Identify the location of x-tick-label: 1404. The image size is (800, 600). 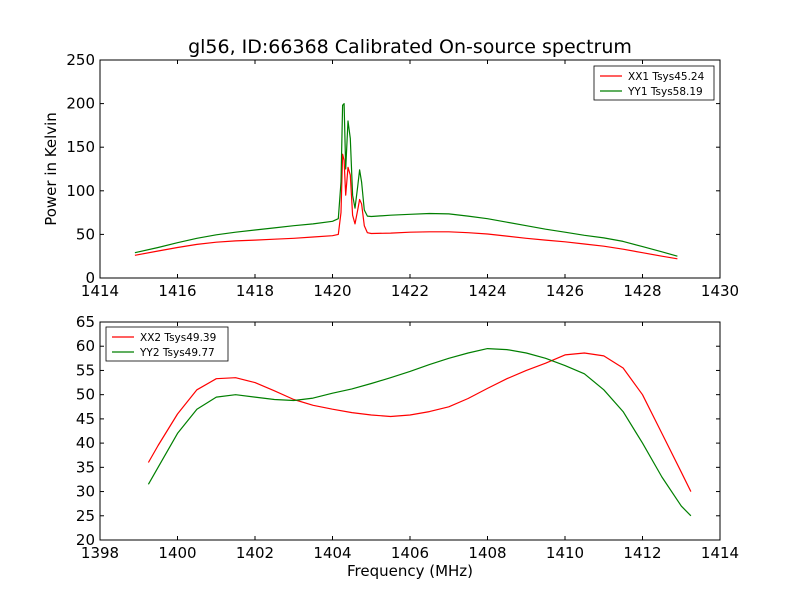
(332, 553).